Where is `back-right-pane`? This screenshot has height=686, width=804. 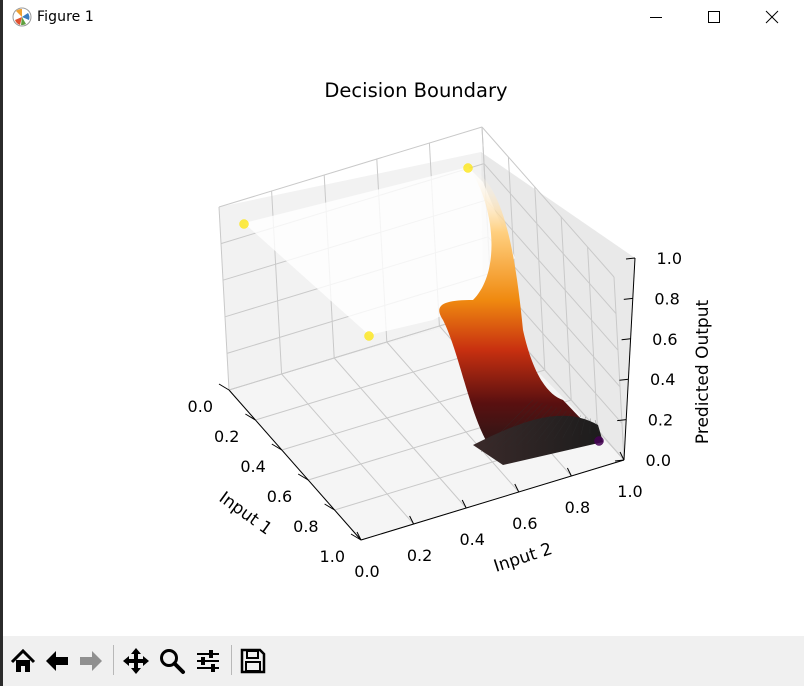 back-right-pane is located at coordinates (558, 306).